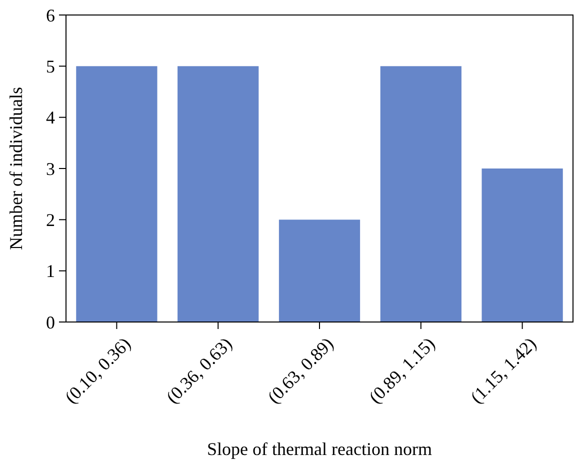 The width and height of the screenshot is (582, 466). Describe the element at coordinates (16, 168) in the screenshot. I see `y-axis-title: Number of individuals` at that location.